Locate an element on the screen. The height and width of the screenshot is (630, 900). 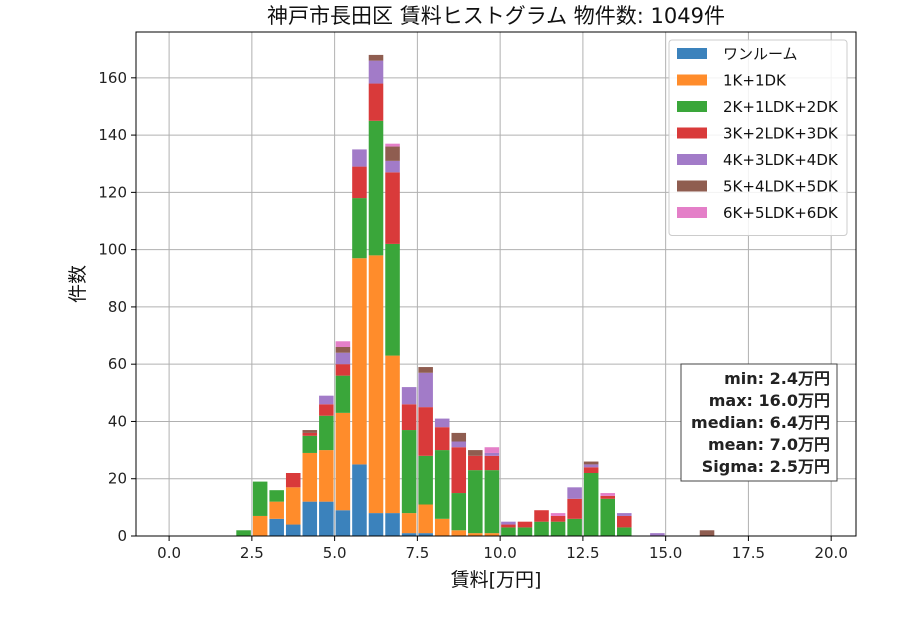
y-tick-label: 160 is located at coordinates (112, 78).